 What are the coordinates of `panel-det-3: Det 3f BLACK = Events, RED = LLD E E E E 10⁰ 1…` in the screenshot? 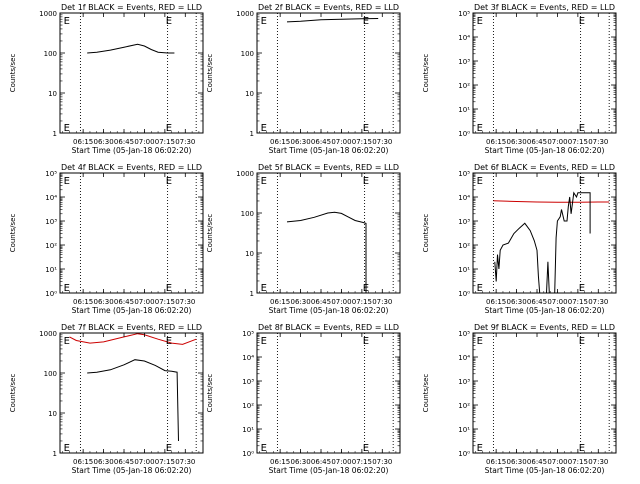 It's located at (519, 79).